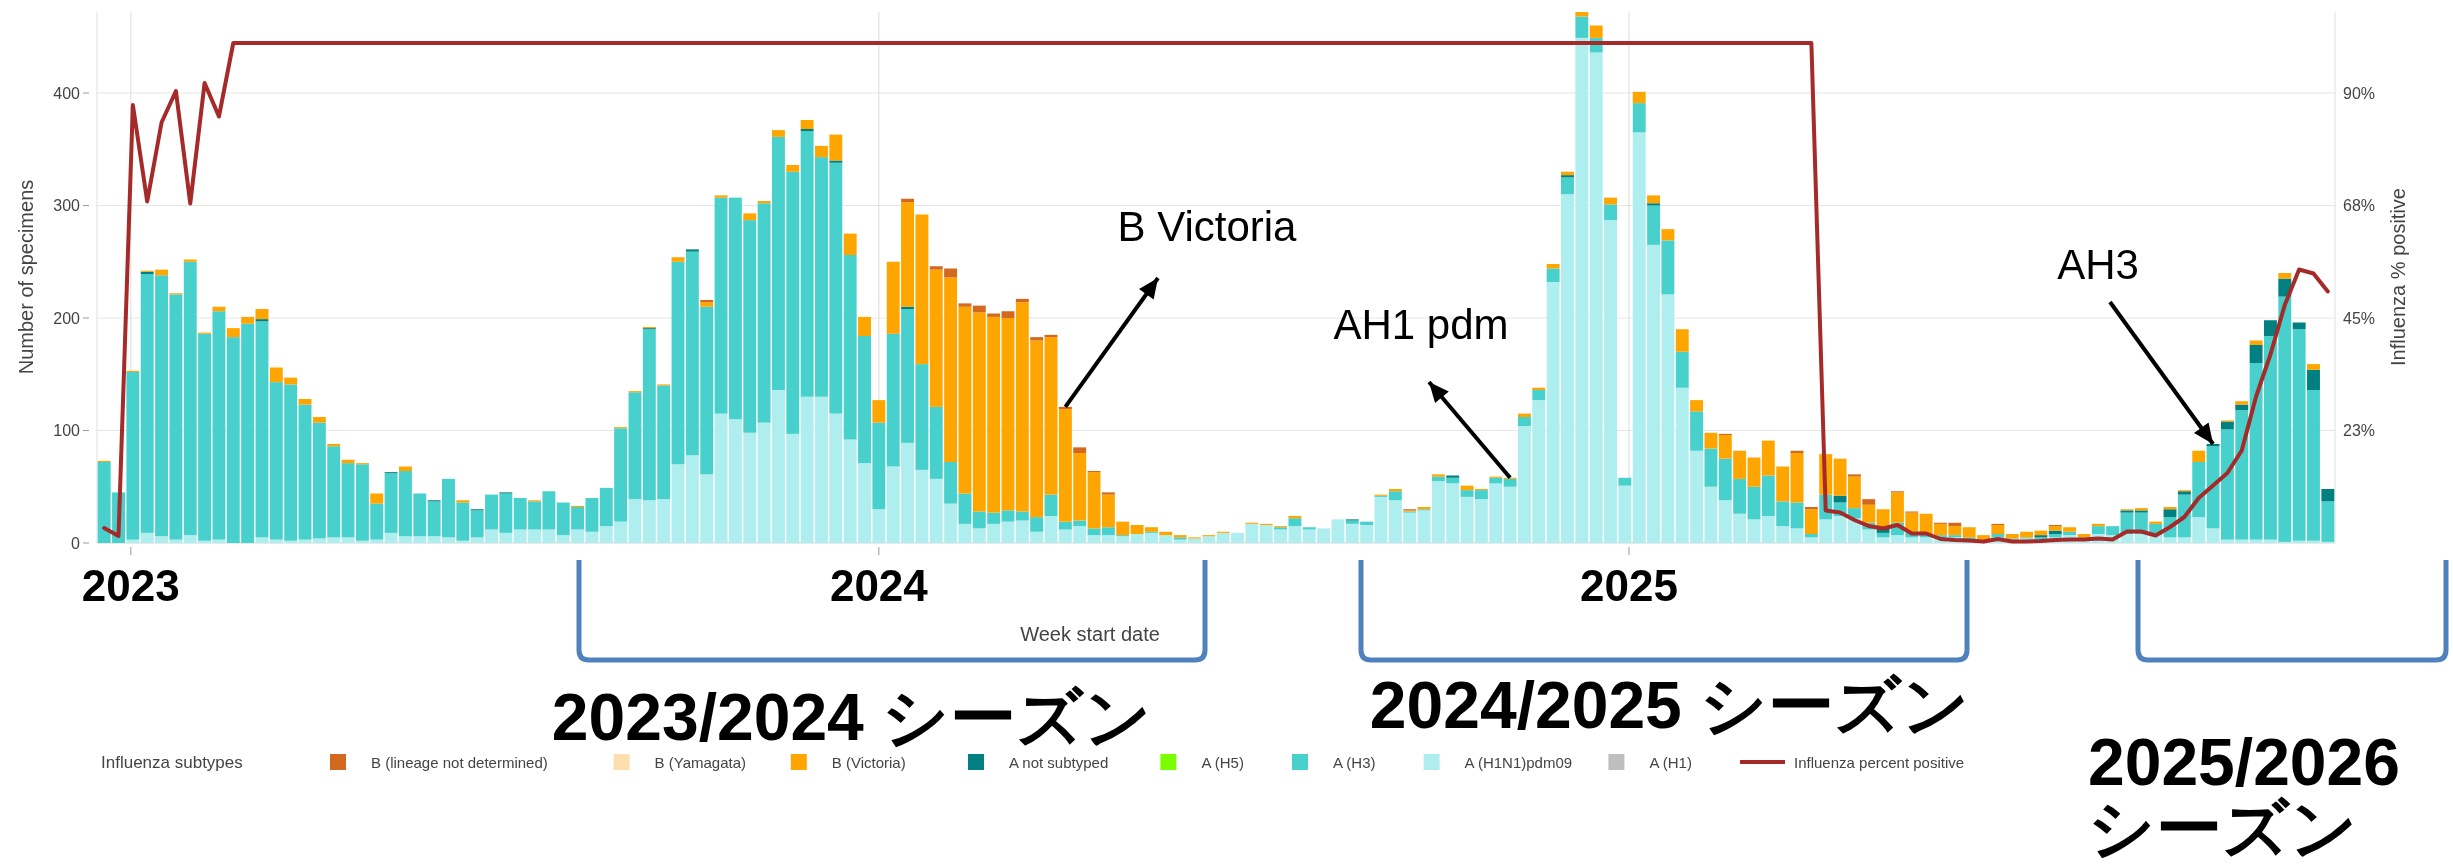 The width and height of the screenshot is (2453, 868). I want to click on legend-label: Influenza percent positive, so click(1879, 762).